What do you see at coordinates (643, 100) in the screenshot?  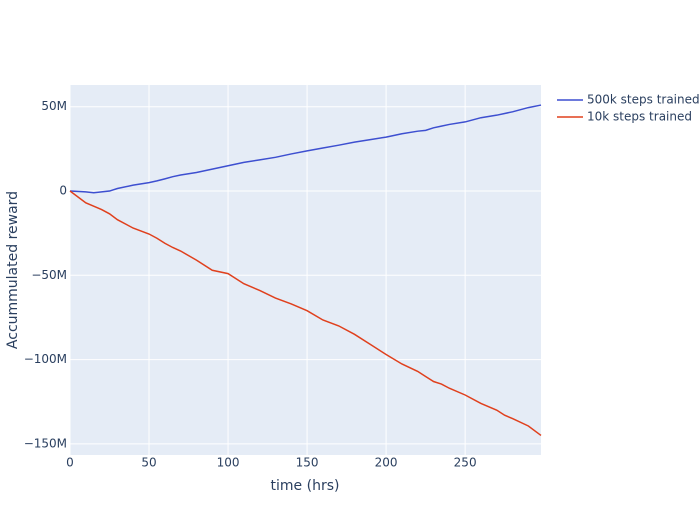 I see `legend-label: 500k steps trained` at bounding box center [643, 100].